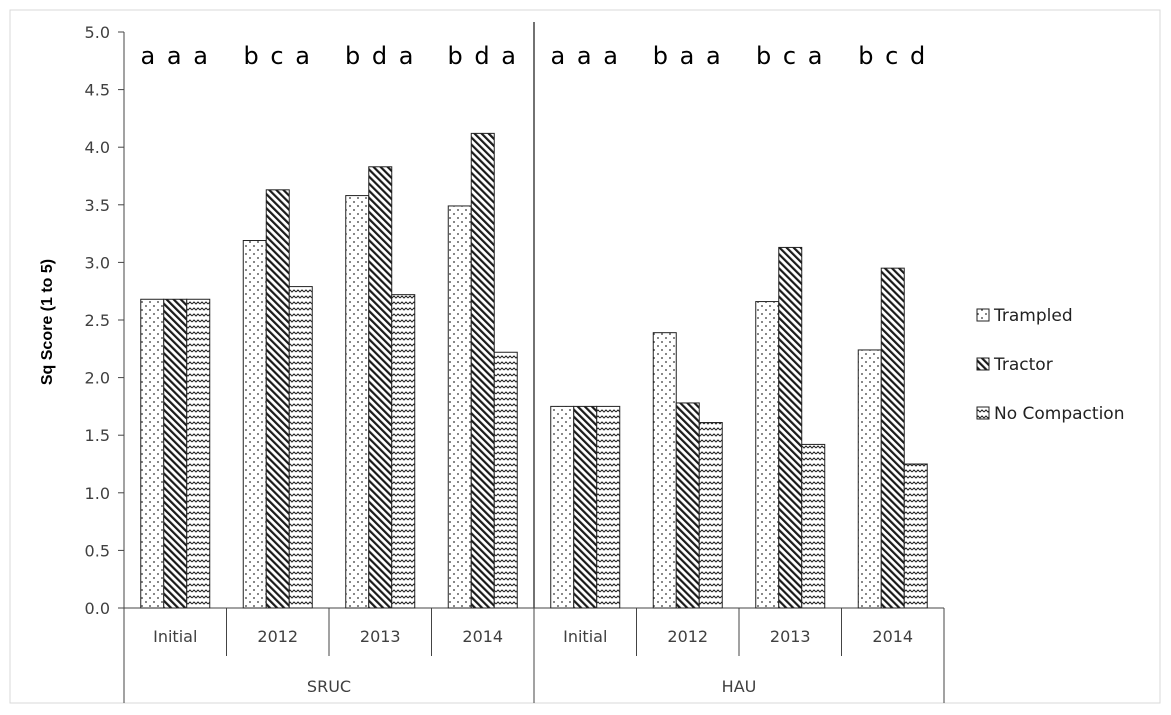  I want to click on significance-label: b c d, so click(892, 56).